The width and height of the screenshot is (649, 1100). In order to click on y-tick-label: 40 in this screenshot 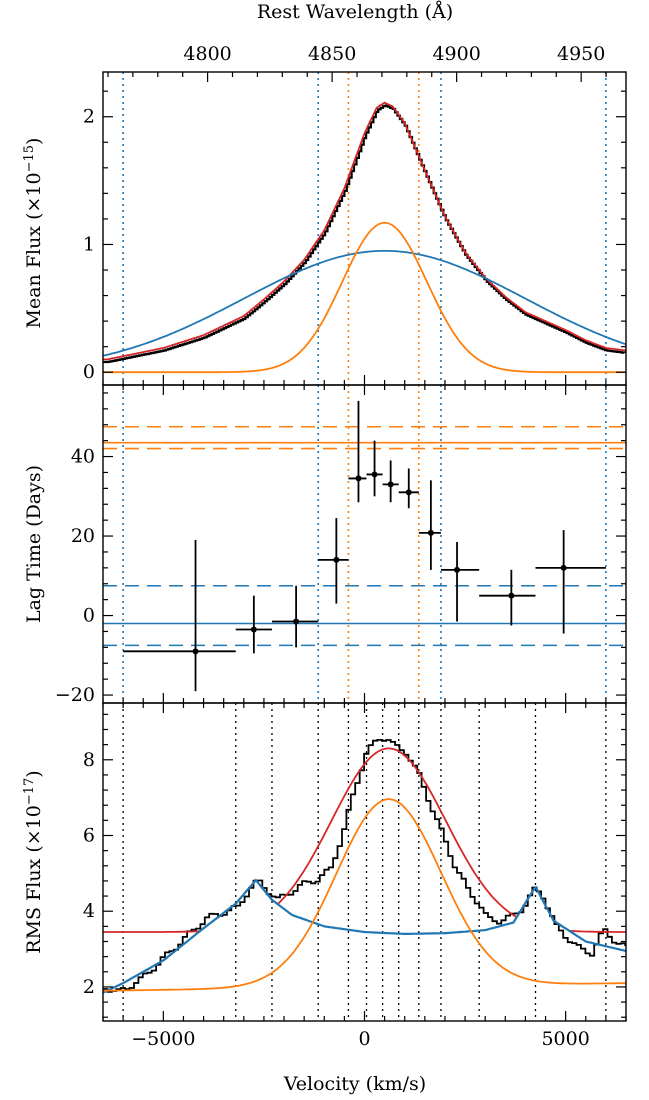, I will do `click(83, 457)`.